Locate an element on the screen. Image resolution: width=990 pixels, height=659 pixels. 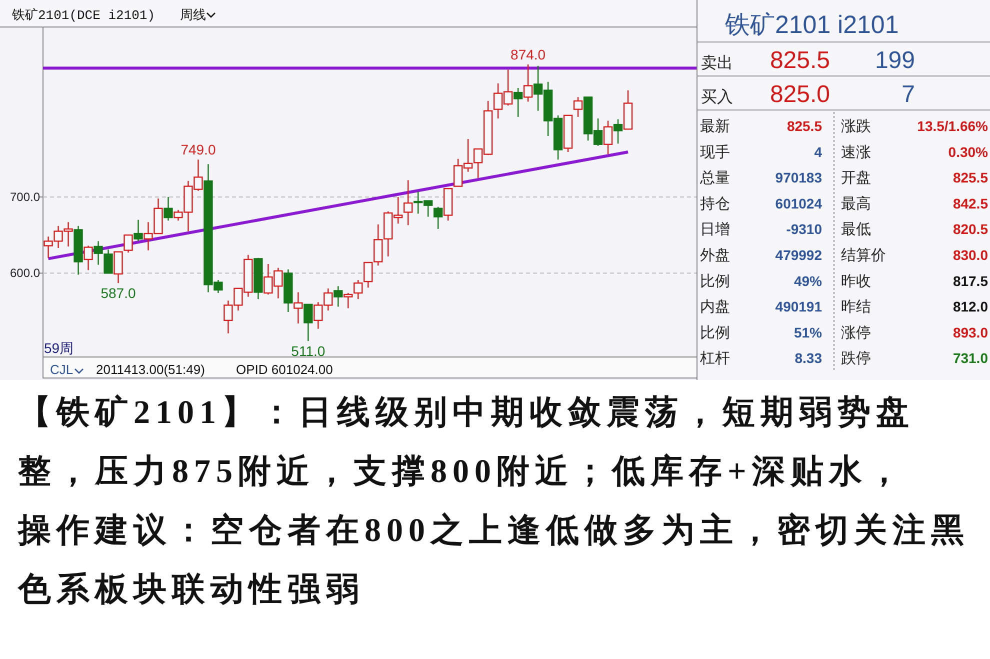
text: 涨跌 is located at coordinates (856, 126).